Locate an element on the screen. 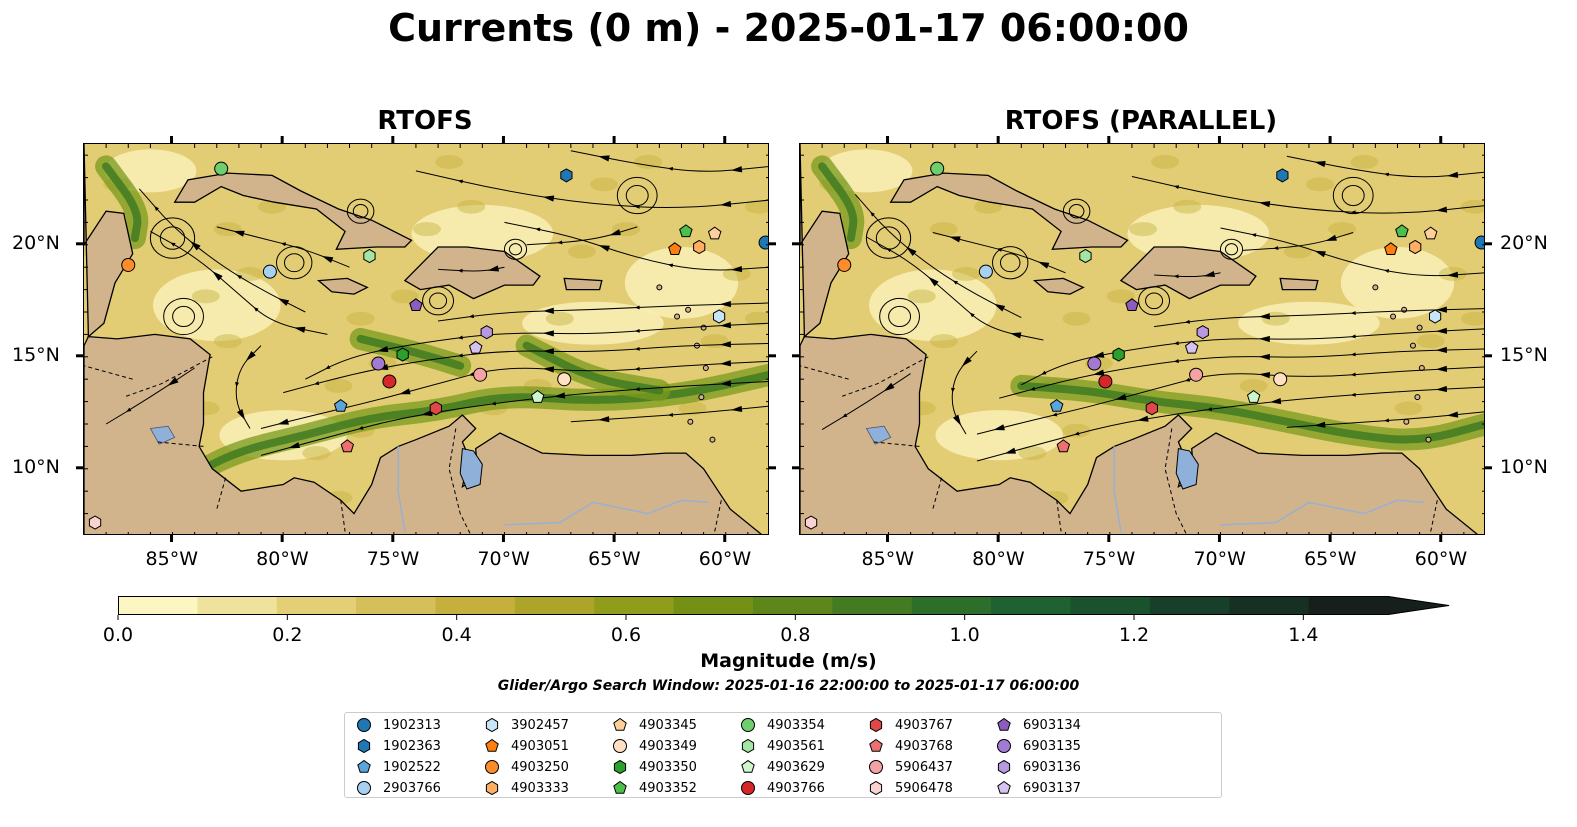 The width and height of the screenshot is (1577, 827). legend-item: 4903629 is located at coordinates (782, 767).